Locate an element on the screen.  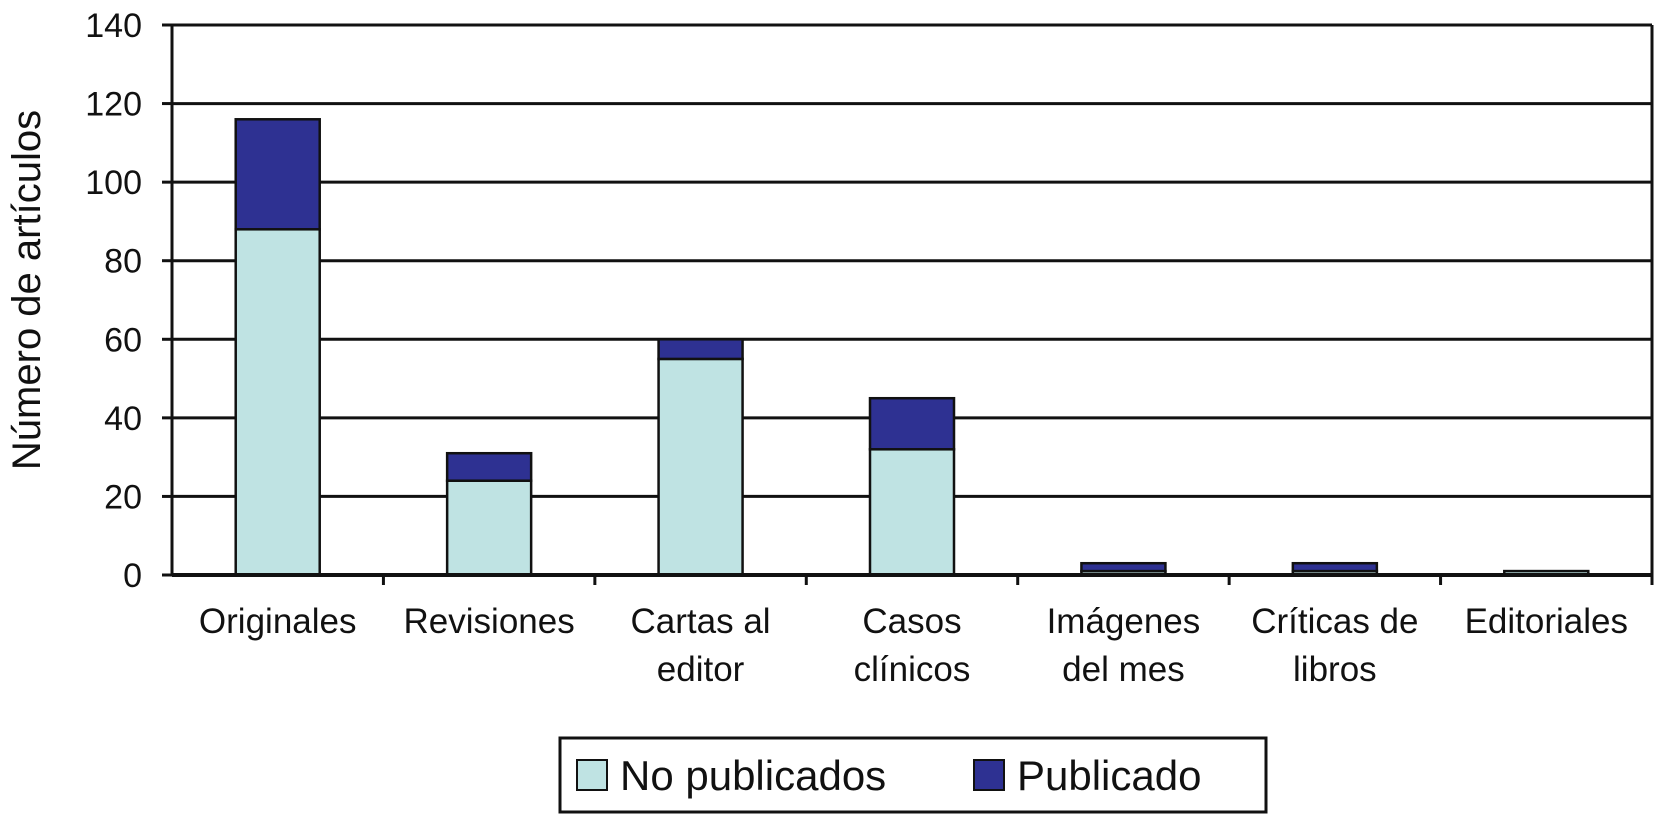
category-label: libros is located at coordinates (1335, 669).